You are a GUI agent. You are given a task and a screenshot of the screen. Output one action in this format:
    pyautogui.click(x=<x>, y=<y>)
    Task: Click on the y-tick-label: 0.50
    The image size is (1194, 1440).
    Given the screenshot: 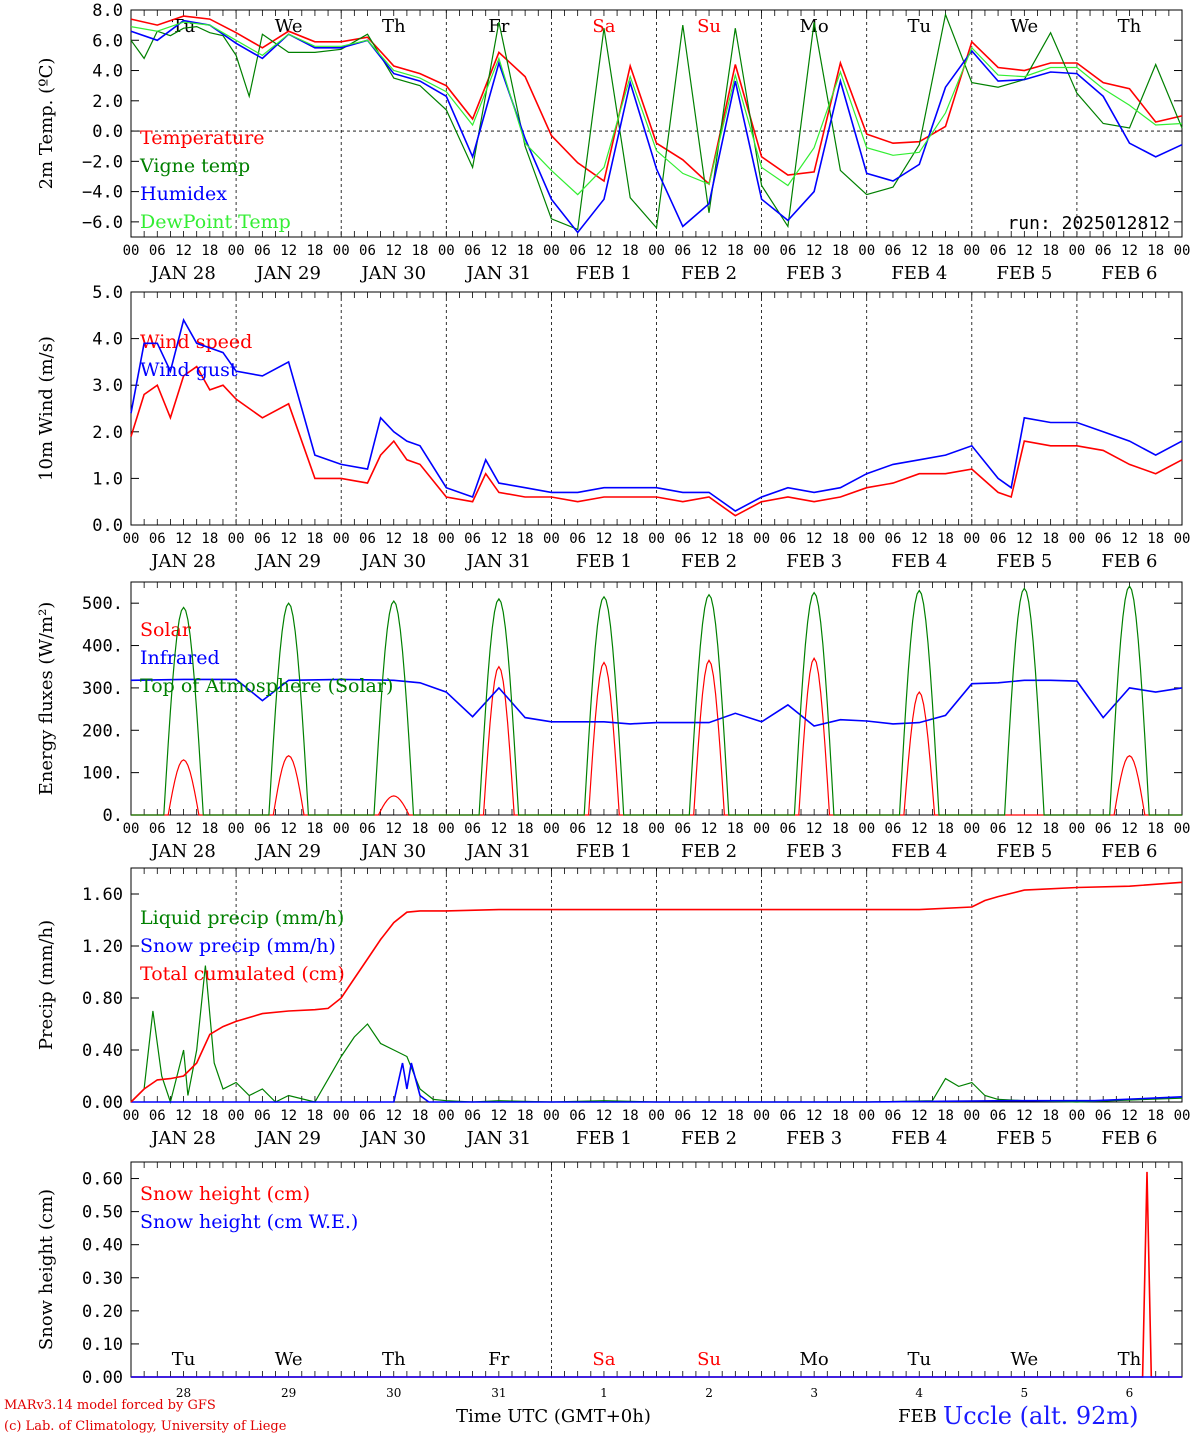 What is the action you would take?
    pyautogui.click(x=102, y=1213)
    